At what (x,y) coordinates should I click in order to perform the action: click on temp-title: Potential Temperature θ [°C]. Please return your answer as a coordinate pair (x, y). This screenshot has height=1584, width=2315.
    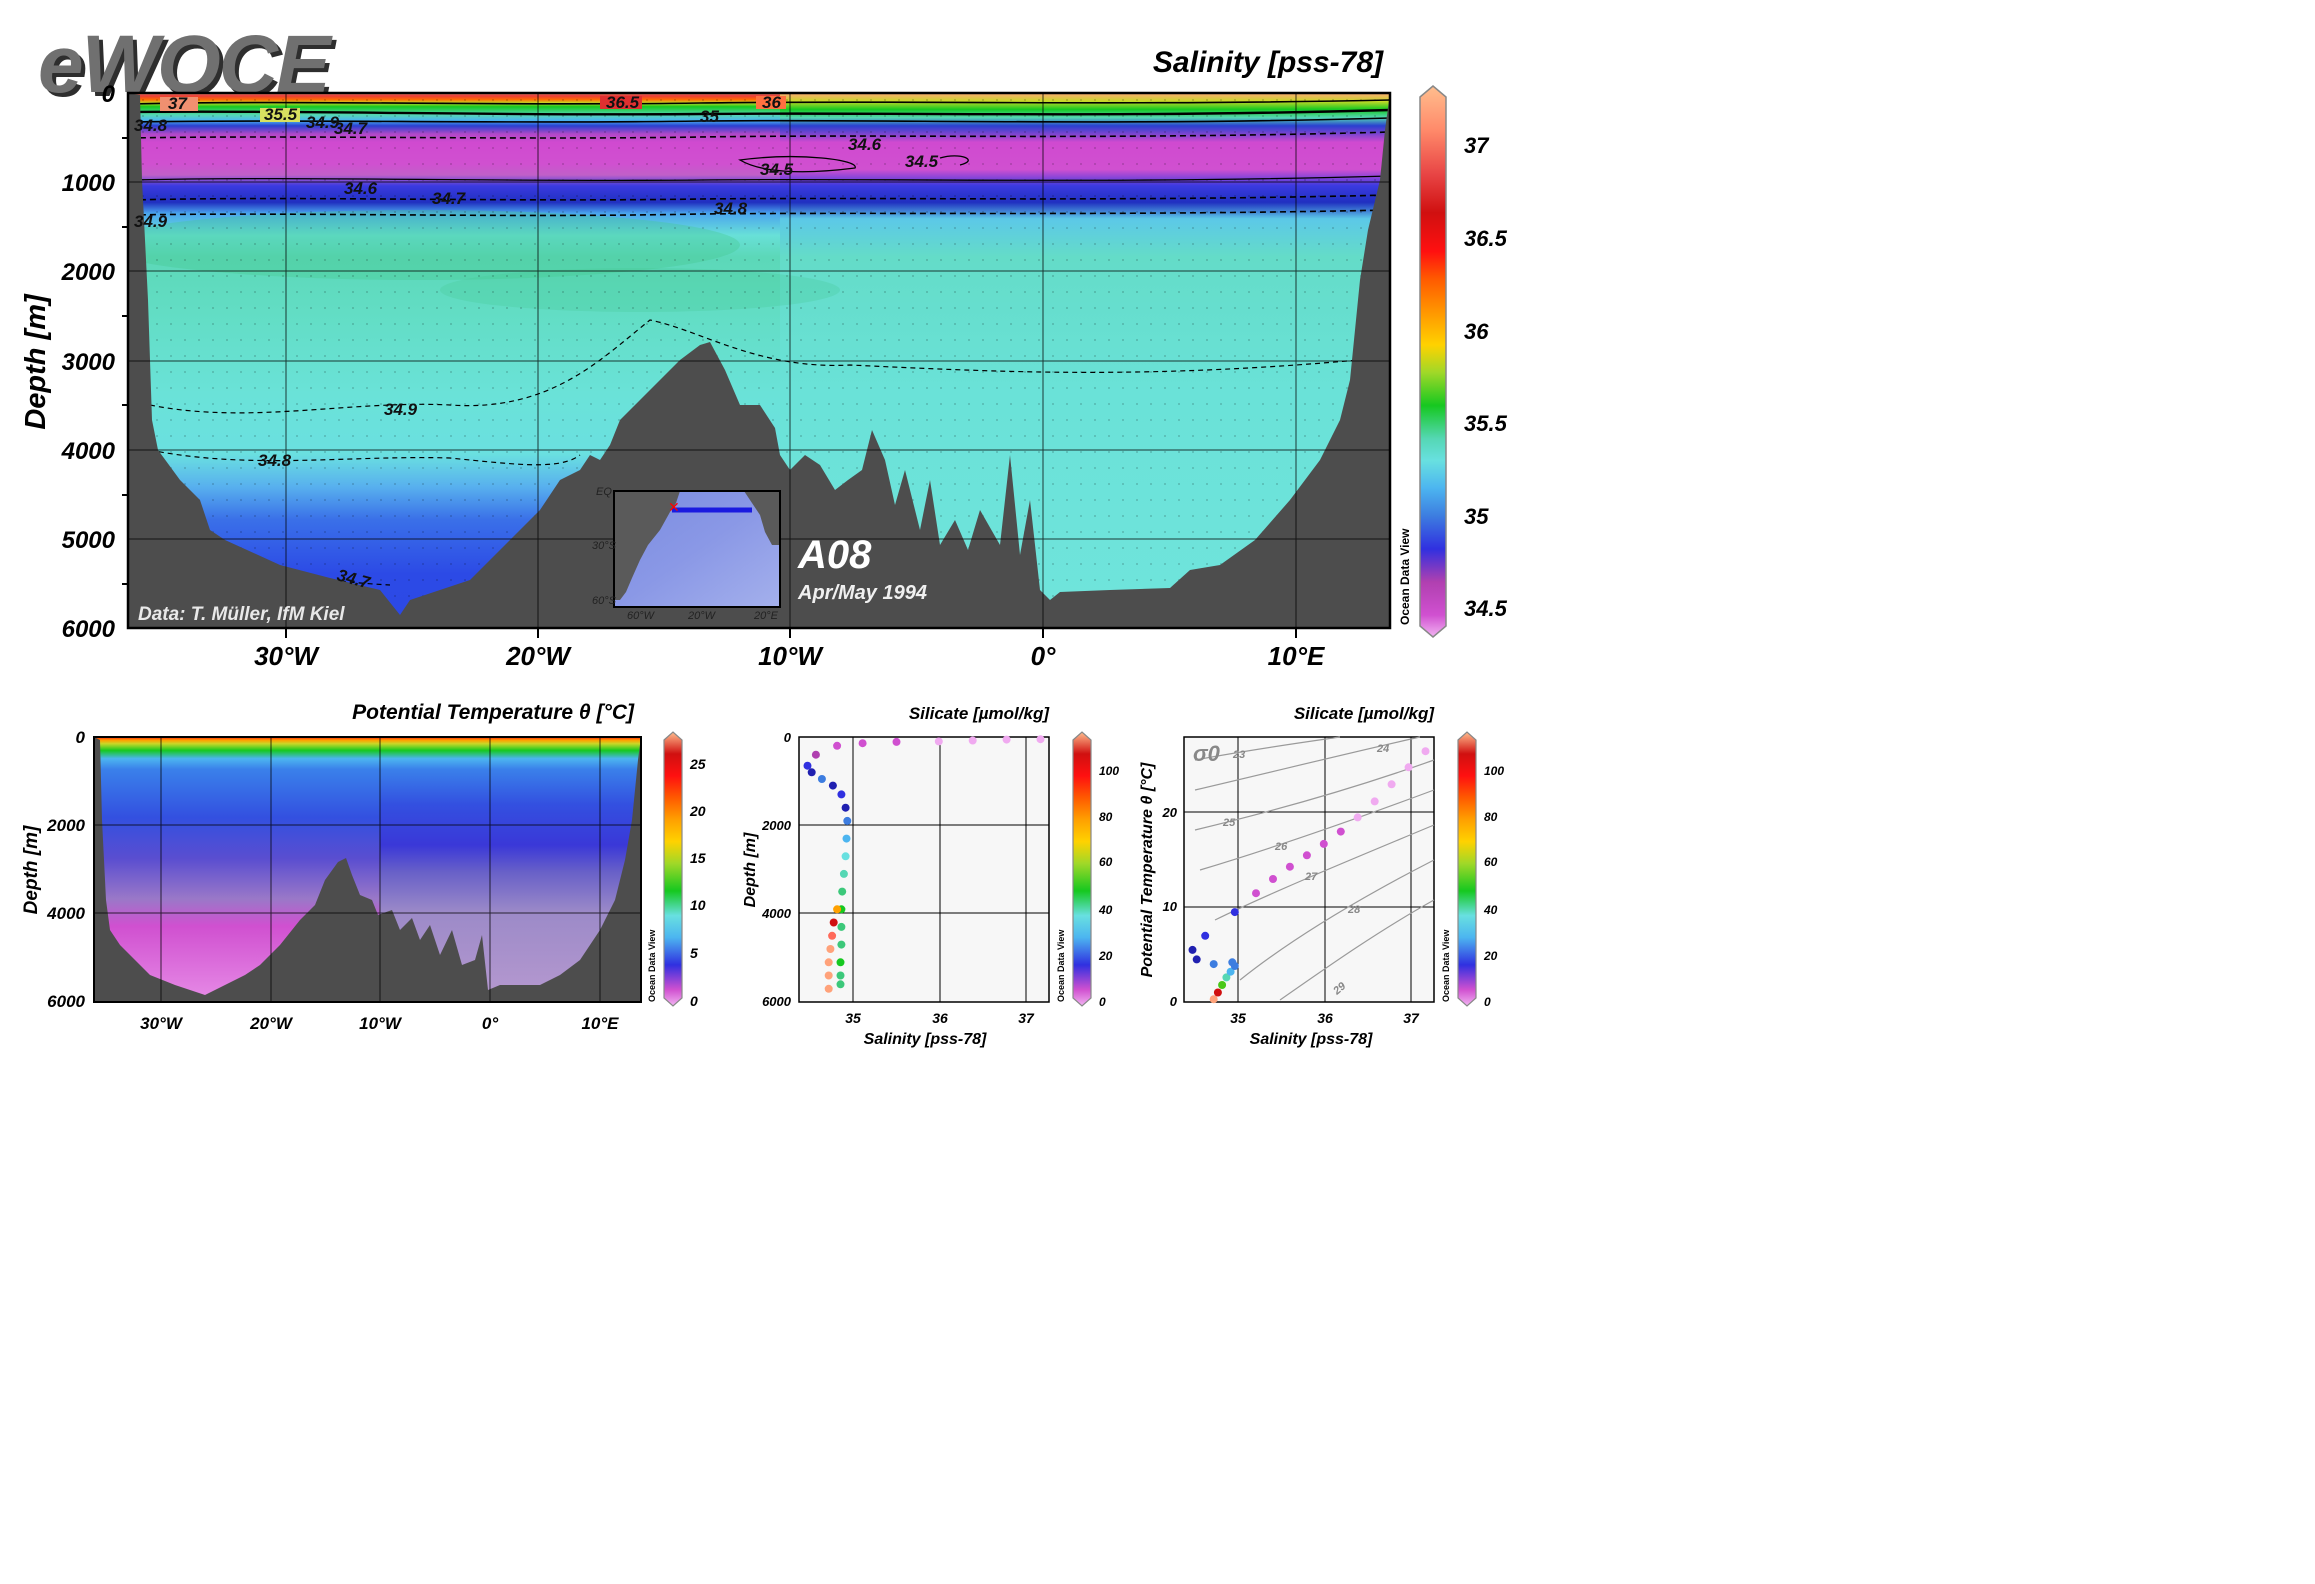
    Looking at the image, I should click on (493, 712).